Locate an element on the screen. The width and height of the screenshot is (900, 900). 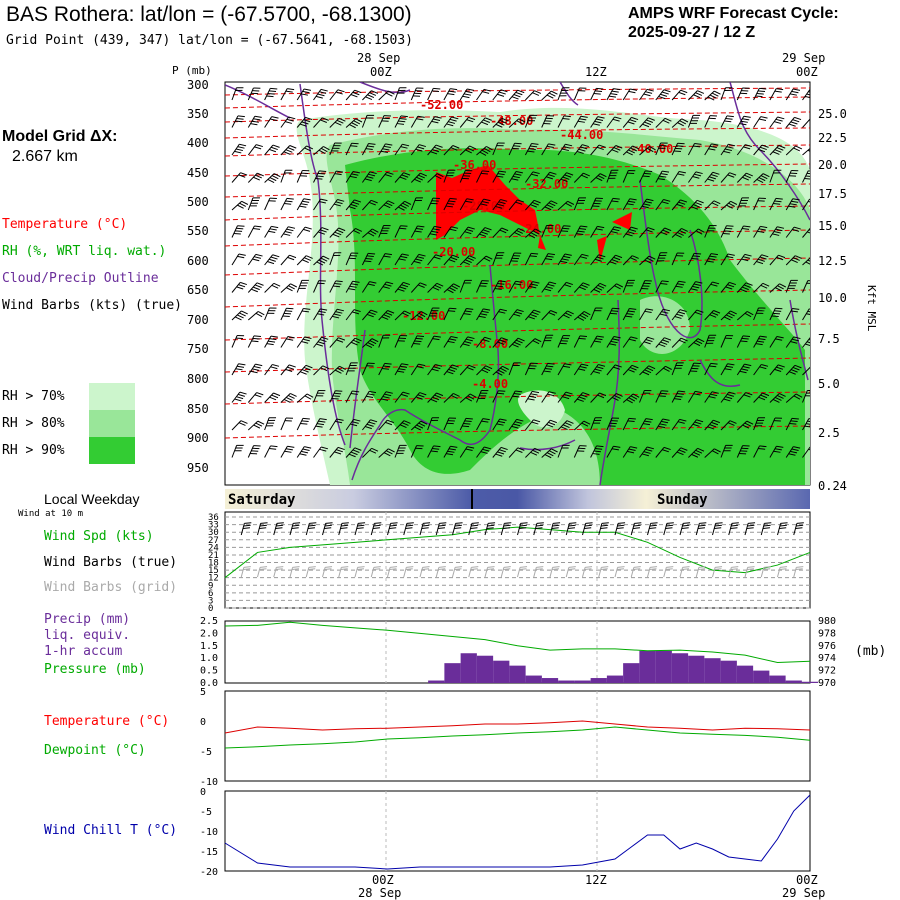
top-time-label: 00Z is located at coordinates (381, 72).